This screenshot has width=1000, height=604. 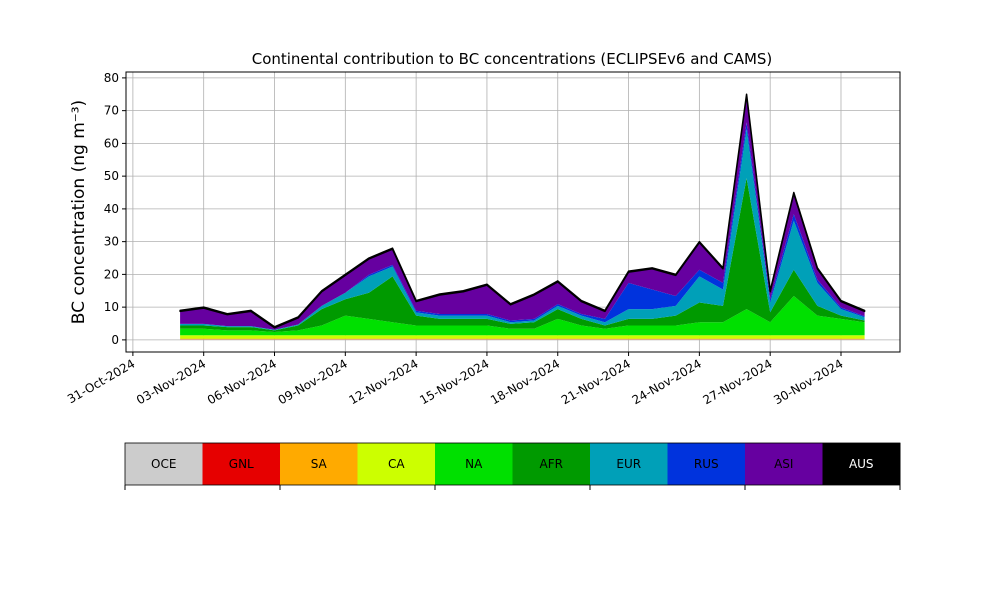 I want to click on x-tick-label: 15-Nov-2024, so click(x=454, y=381).